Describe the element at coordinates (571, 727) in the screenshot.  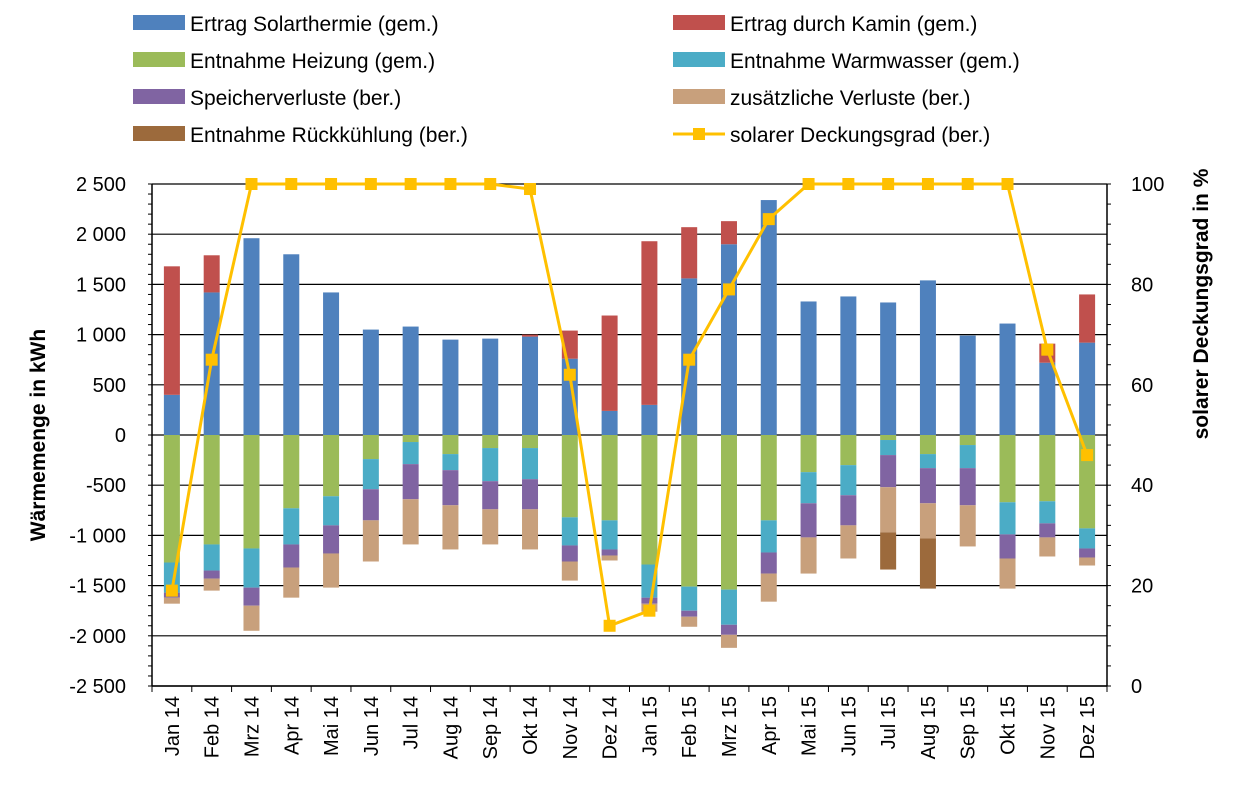
I see `x-category-label: Nov 14` at that location.